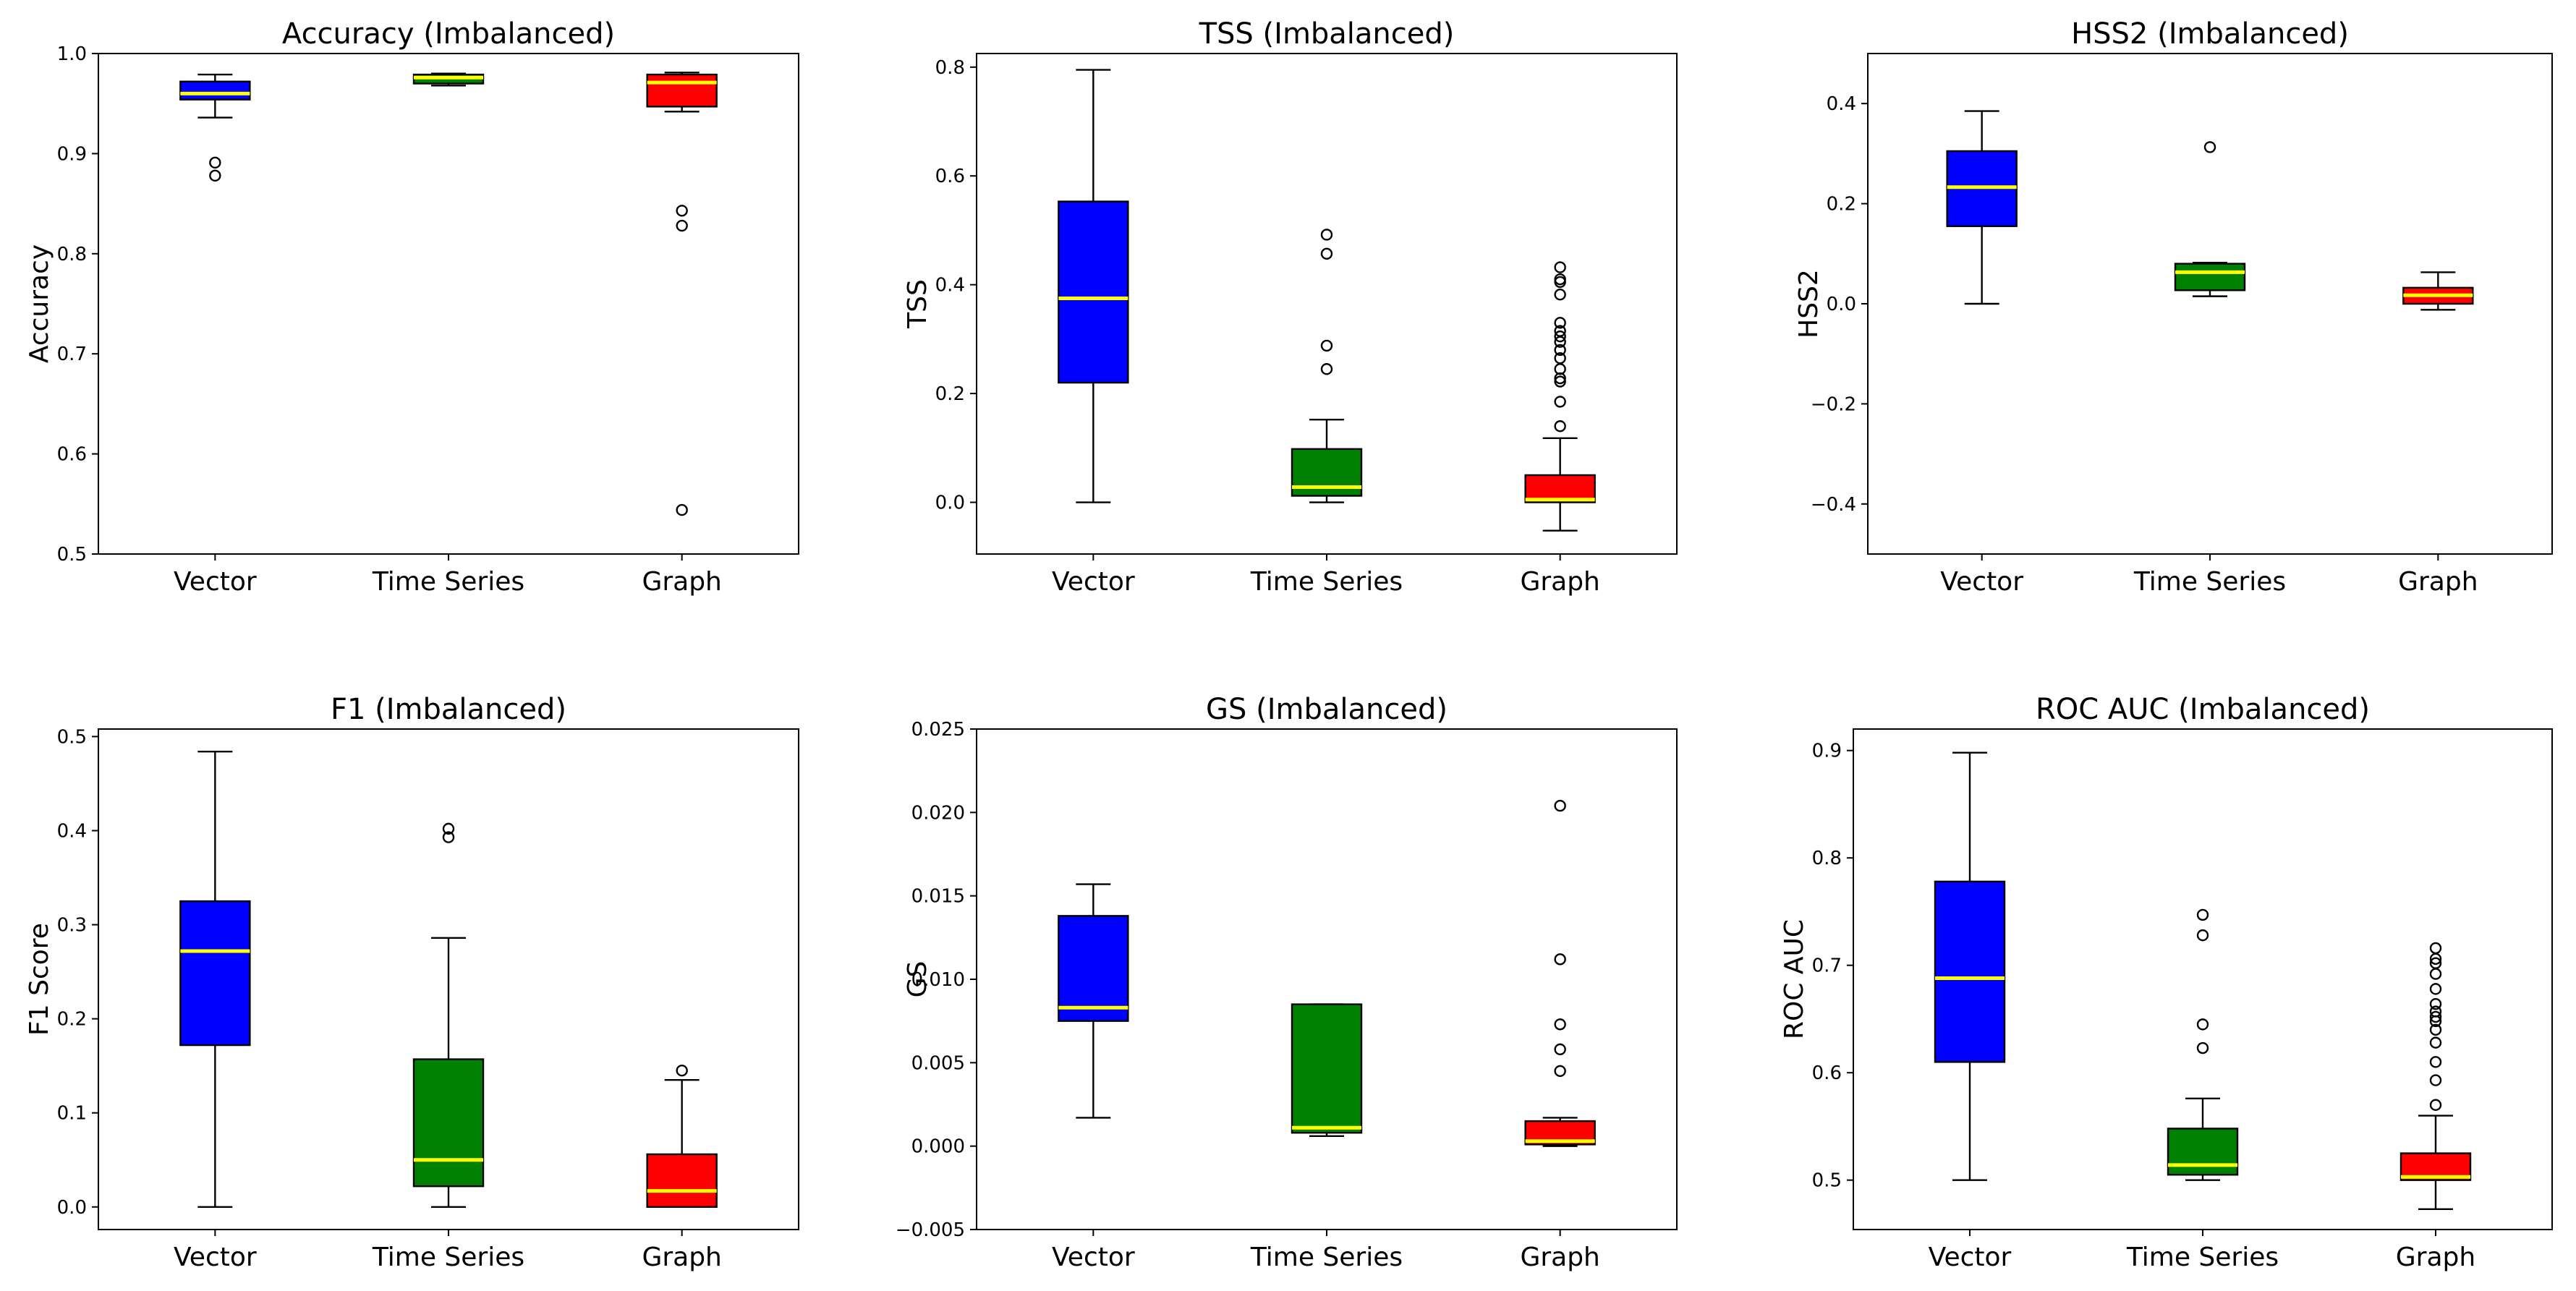 The image size is (2576, 1291). What do you see at coordinates (917, 979) in the screenshot?
I see `y-axis-label: GS` at bounding box center [917, 979].